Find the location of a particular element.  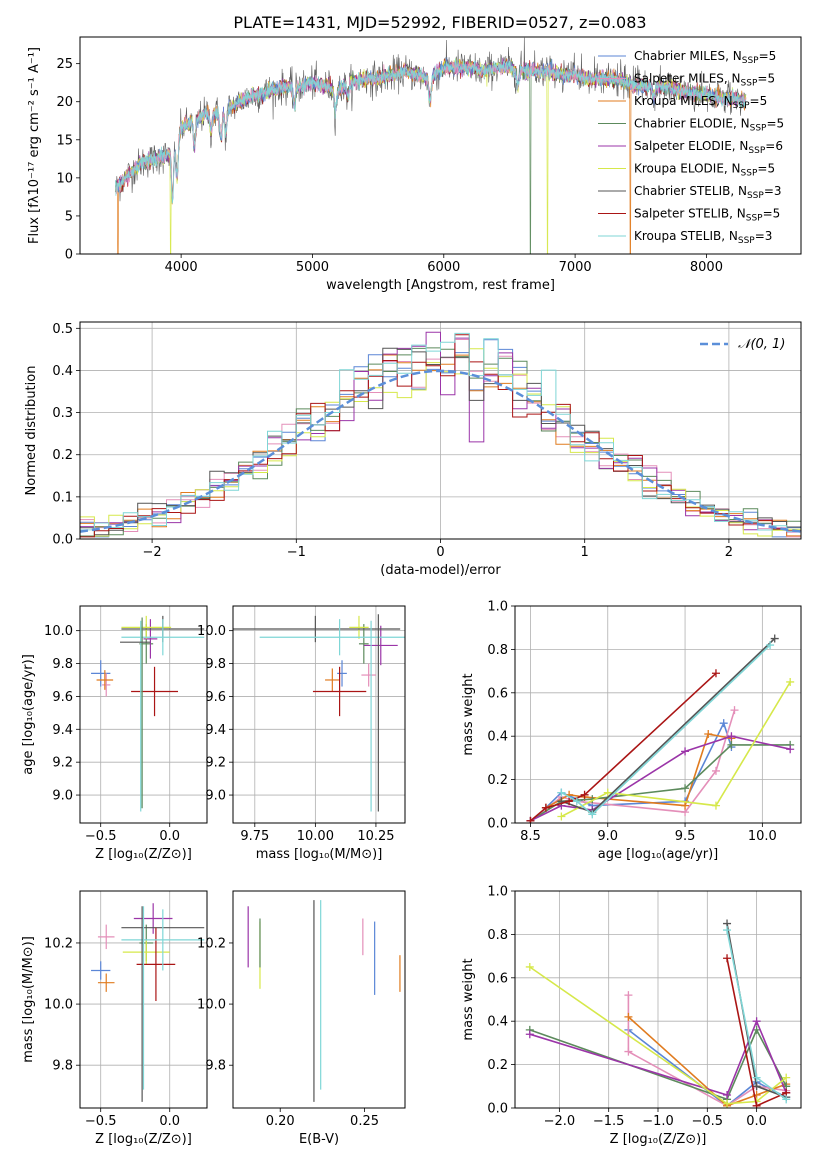

x-tick-label: 10.25 is located at coordinates (375, 836).